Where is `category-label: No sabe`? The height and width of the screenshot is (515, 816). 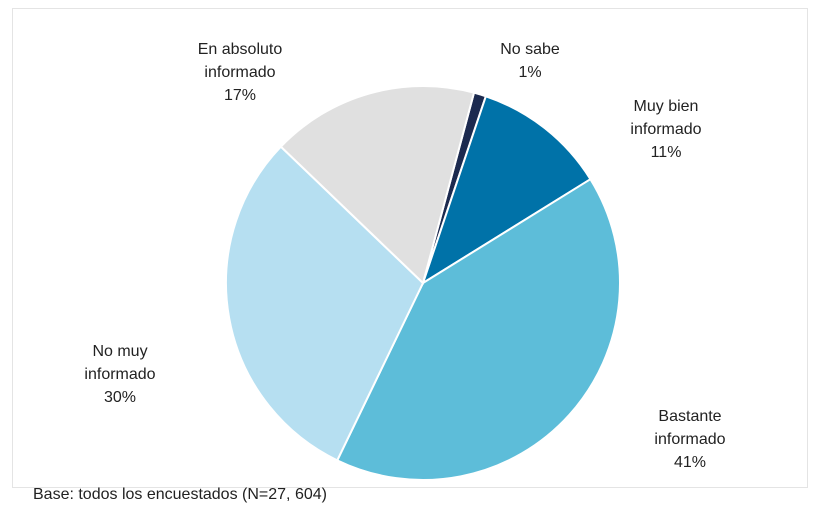 category-label: No sabe is located at coordinates (530, 49).